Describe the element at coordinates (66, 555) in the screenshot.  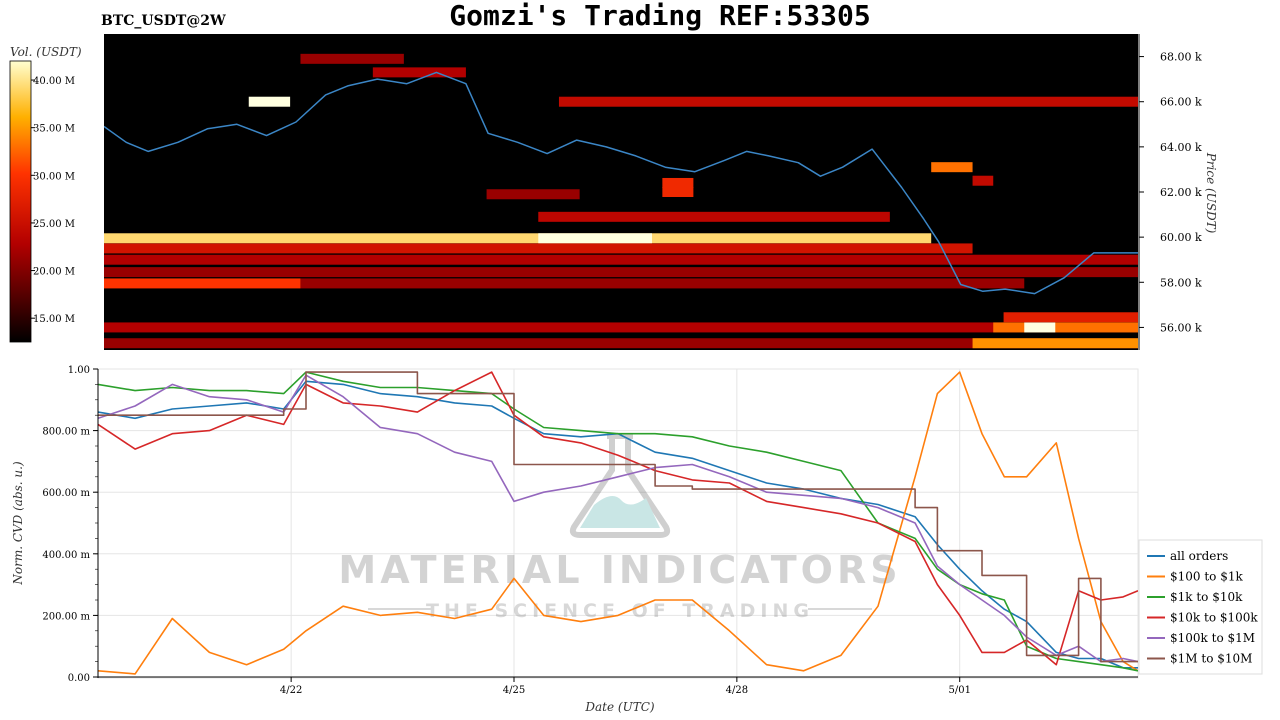
I see `cvd-y-tick-label: 400.00 m` at that location.